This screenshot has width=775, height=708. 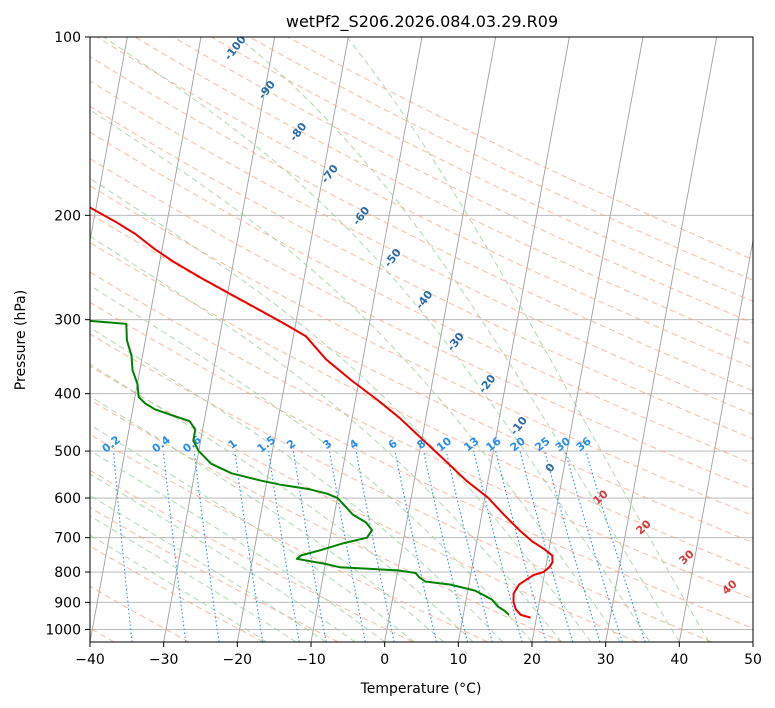 I want to click on dry-adiabat-label: -60, so click(x=361, y=216).